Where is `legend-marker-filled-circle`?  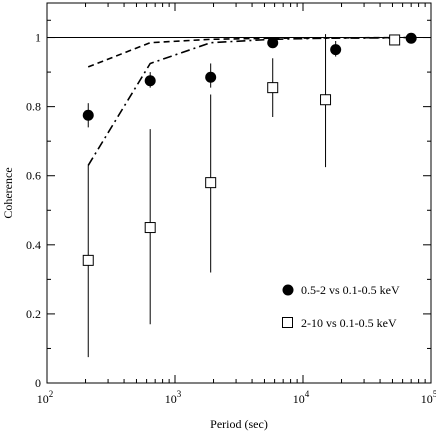
legend-marker-filled-circle is located at coordinates (288, 290).